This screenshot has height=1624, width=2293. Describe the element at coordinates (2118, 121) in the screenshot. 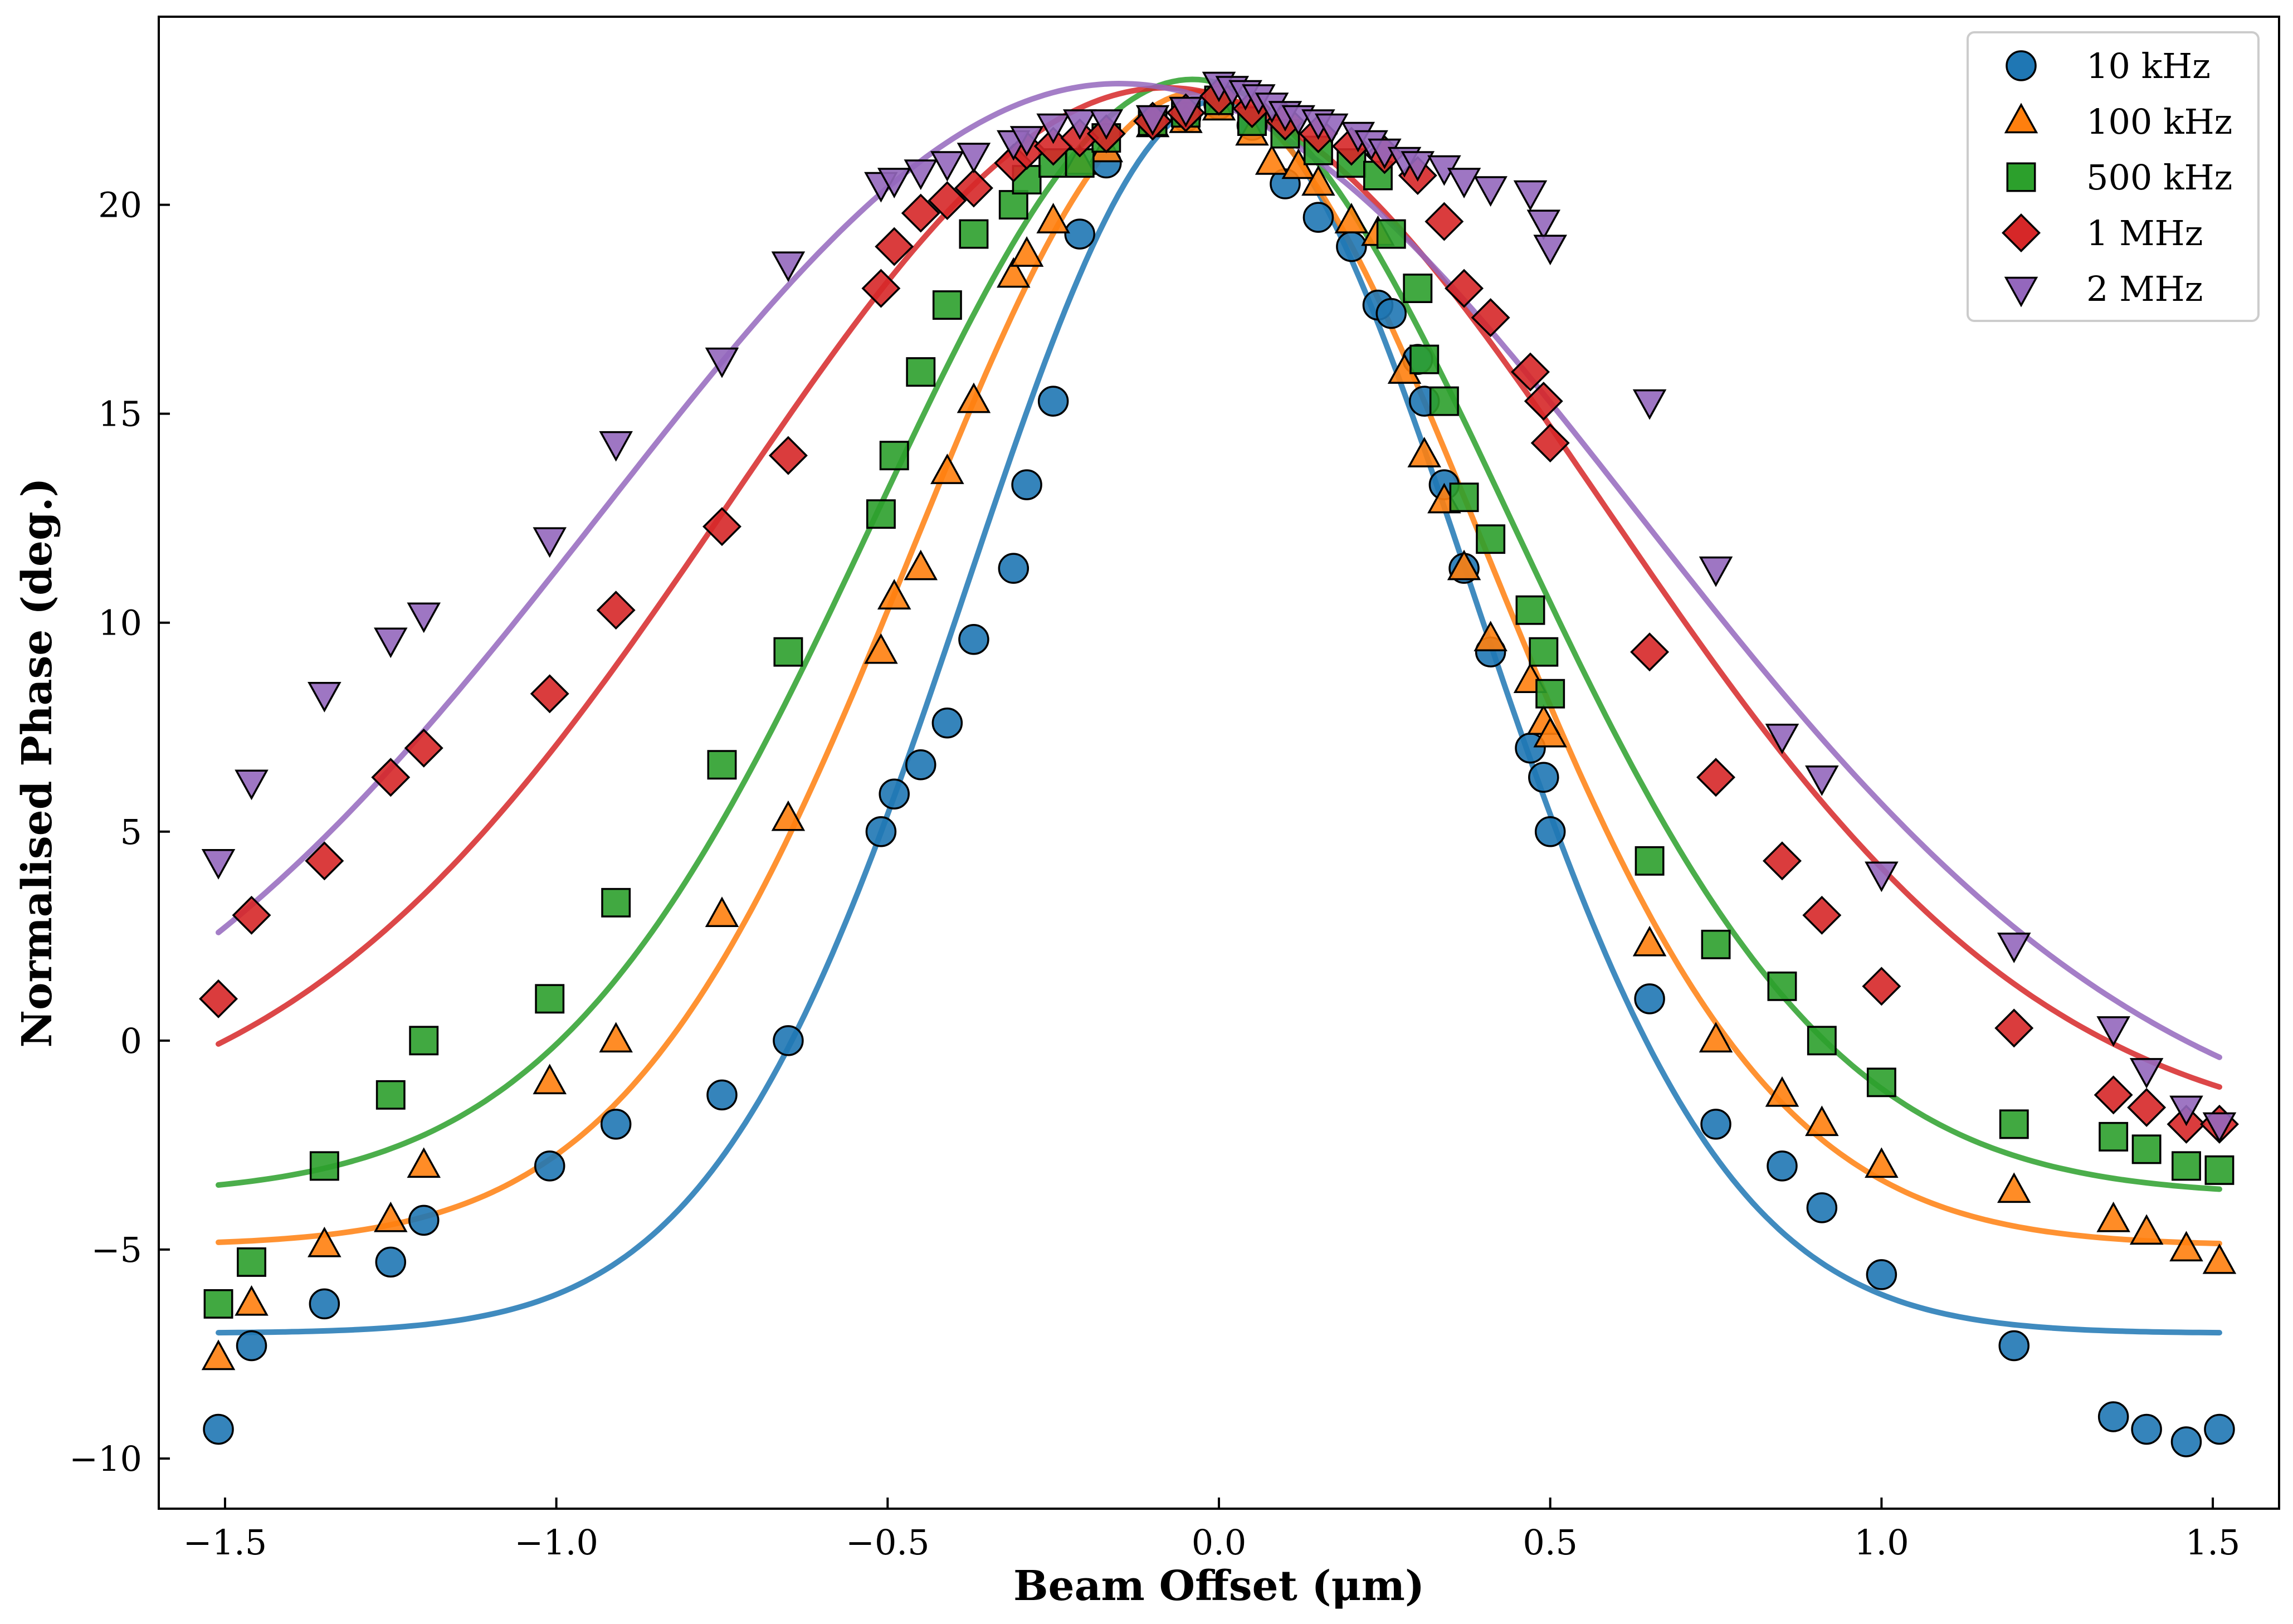

I see `legend-item-100-khz: 100 kHz` at that location.